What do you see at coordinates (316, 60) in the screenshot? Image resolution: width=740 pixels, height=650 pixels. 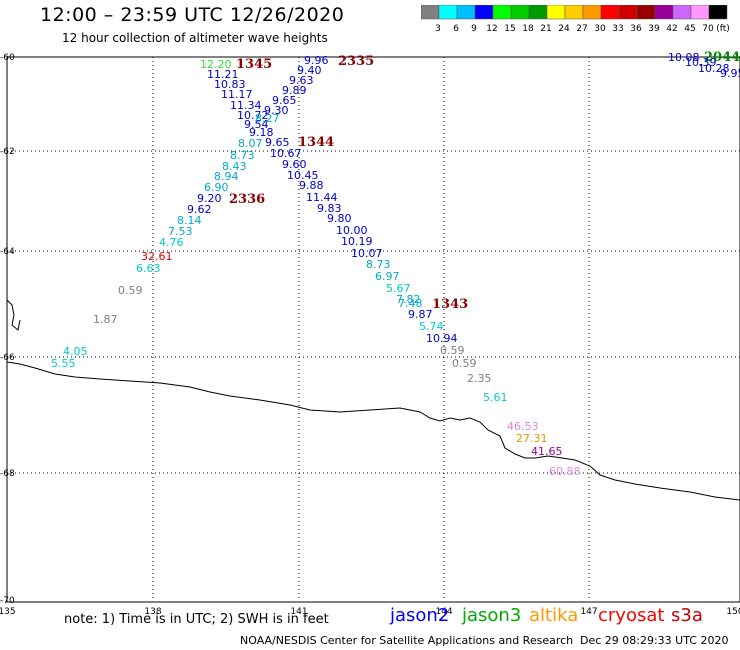 I see `wave-height-label: 9.96` at bounding box center [316, 60].